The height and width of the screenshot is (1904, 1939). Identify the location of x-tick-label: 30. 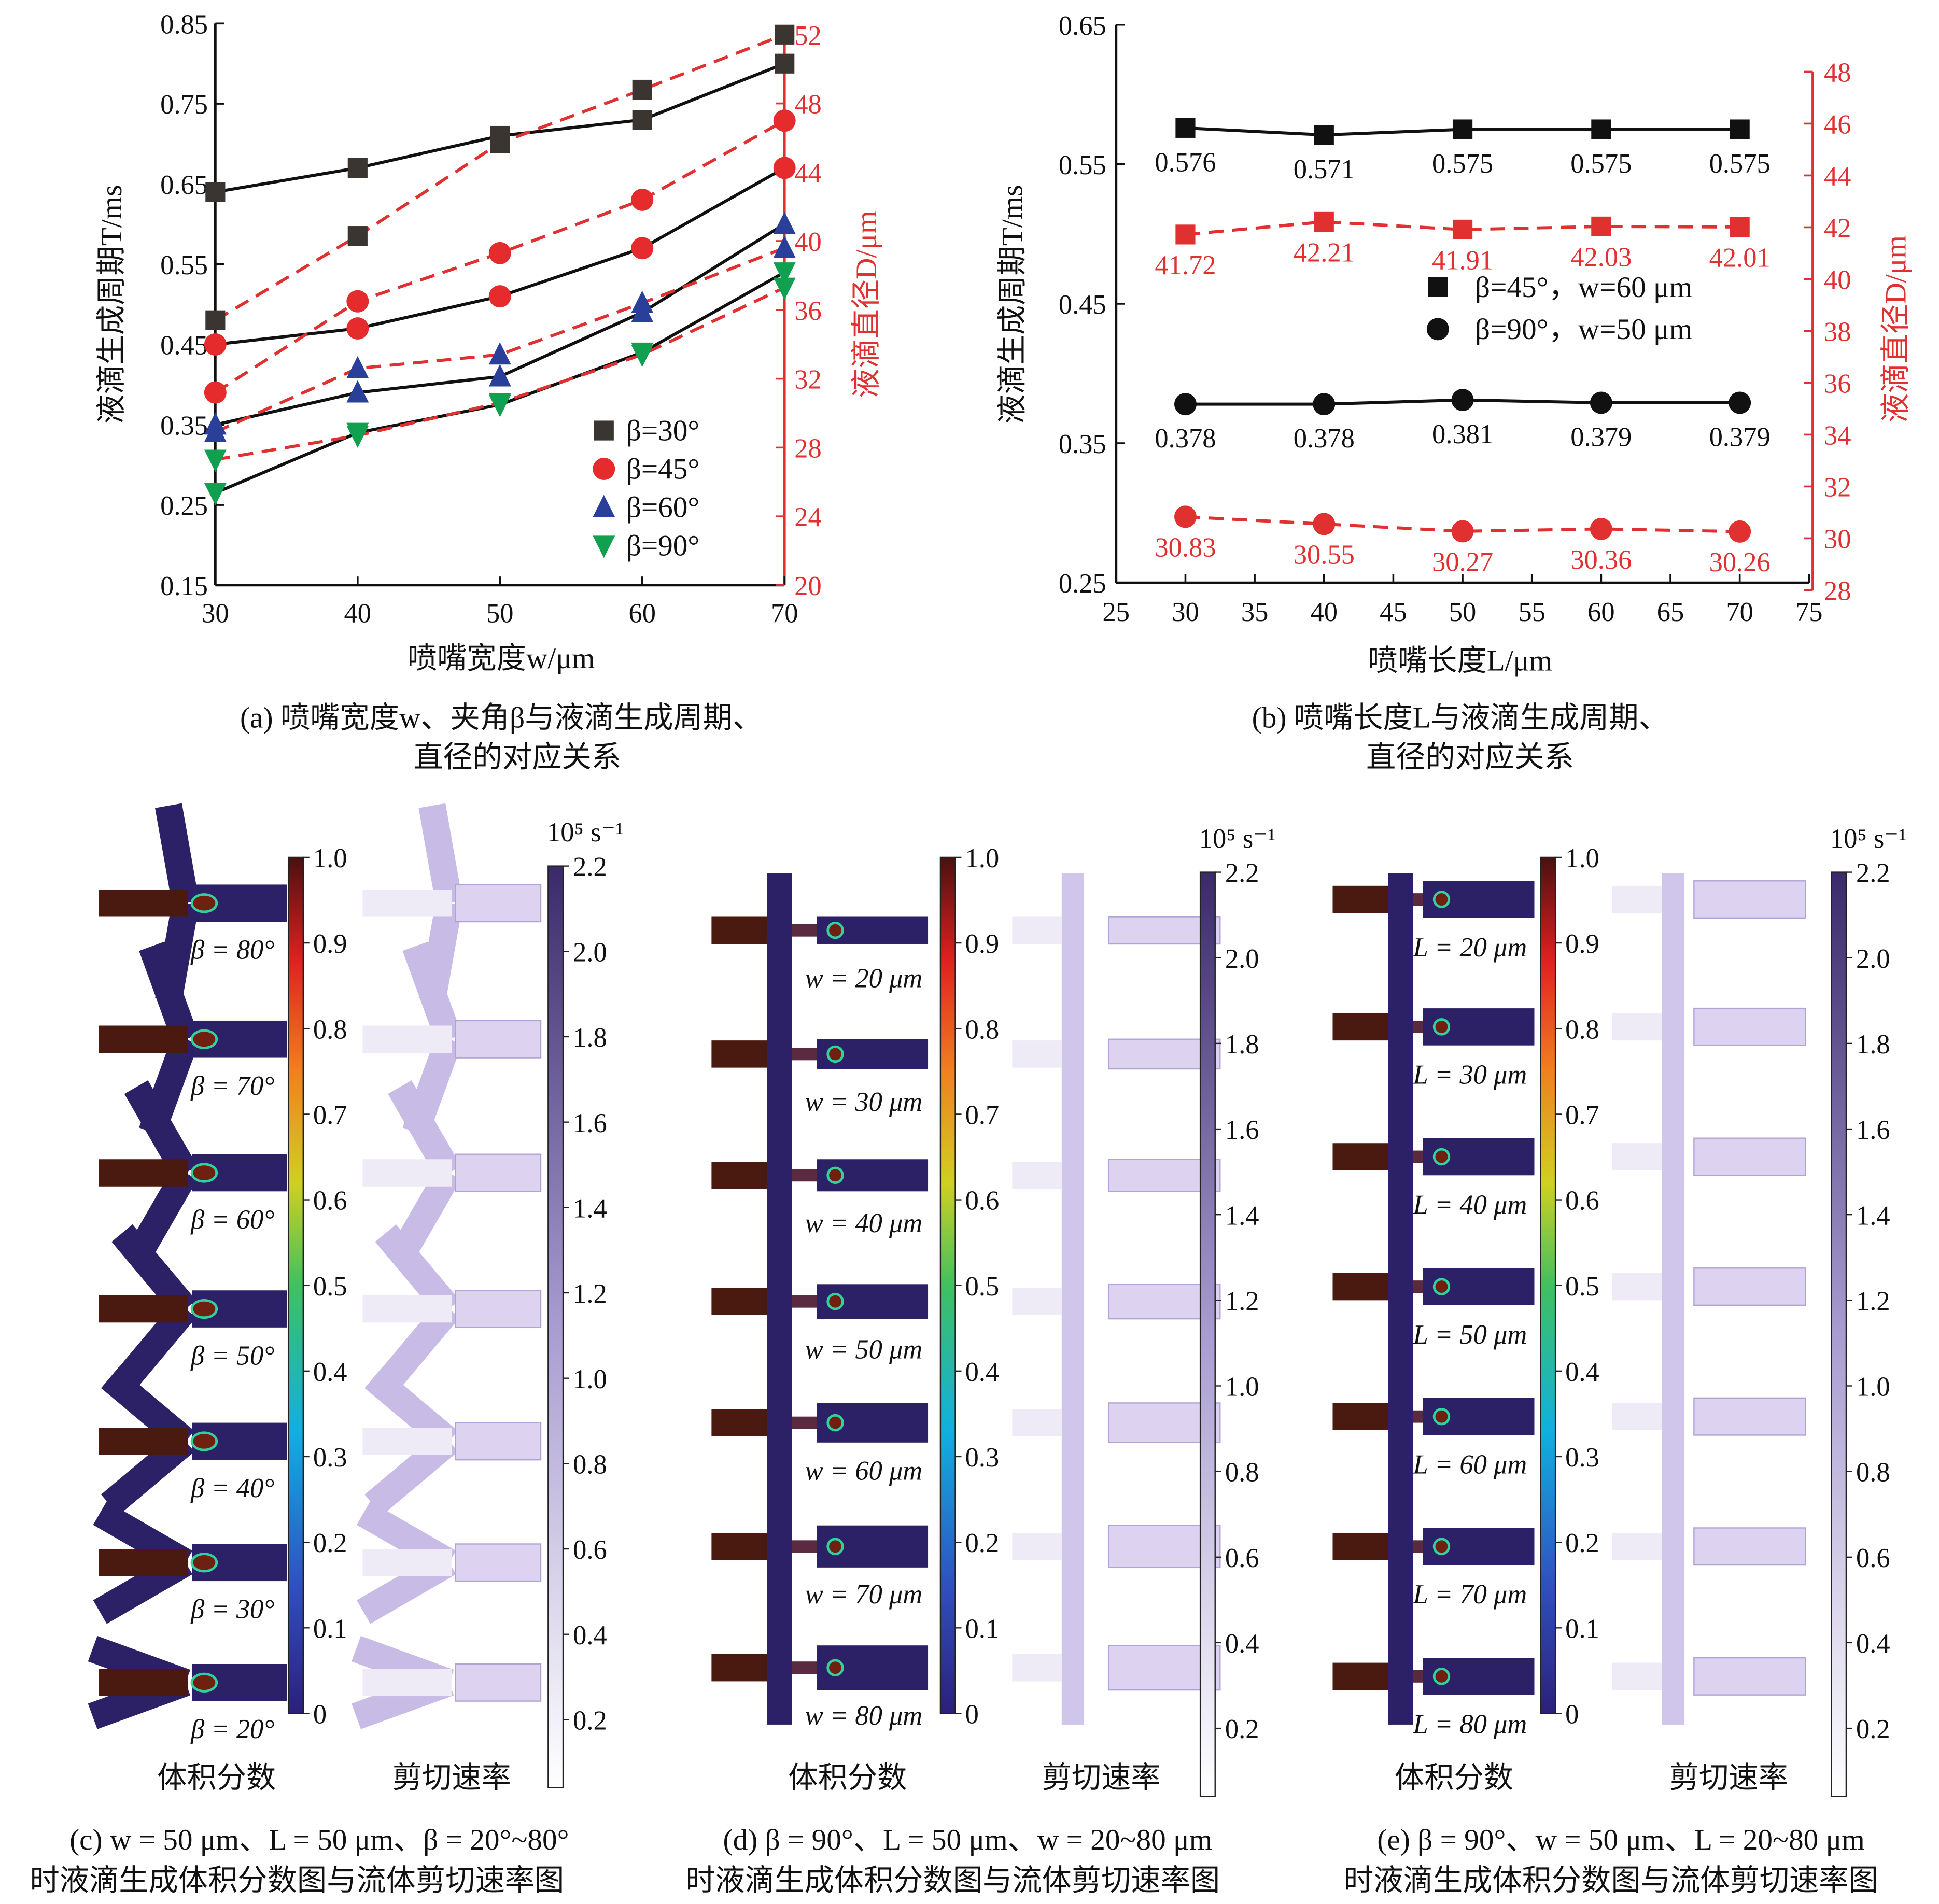
(1185, 612).